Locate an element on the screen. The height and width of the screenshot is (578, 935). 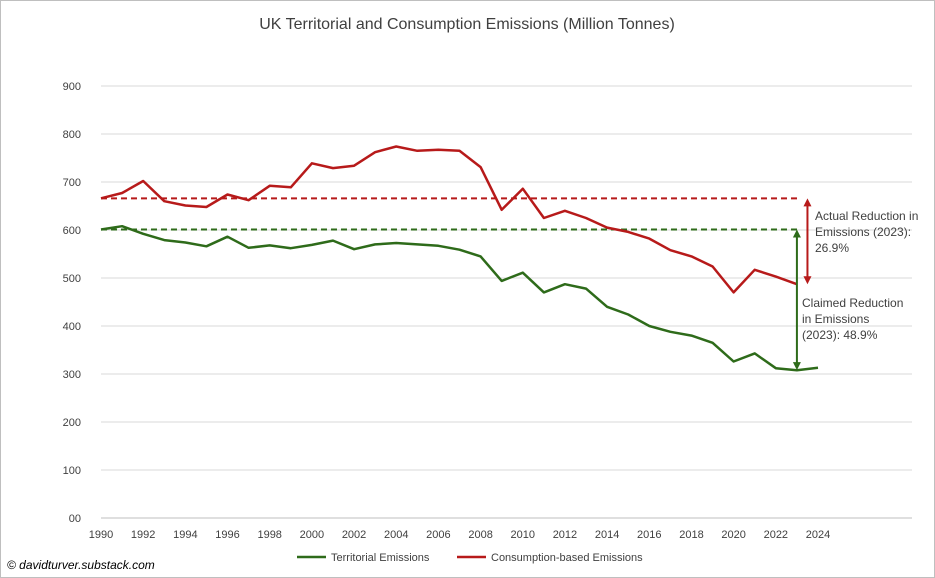
legend-label-consumption: Consumption-based Emissions is located at coordinates (567, 558).